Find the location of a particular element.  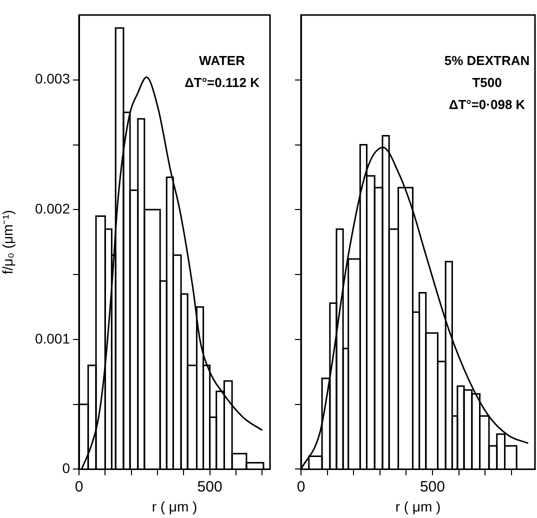

y-tick-label: 0.002 is located at coordinates (52, 208).